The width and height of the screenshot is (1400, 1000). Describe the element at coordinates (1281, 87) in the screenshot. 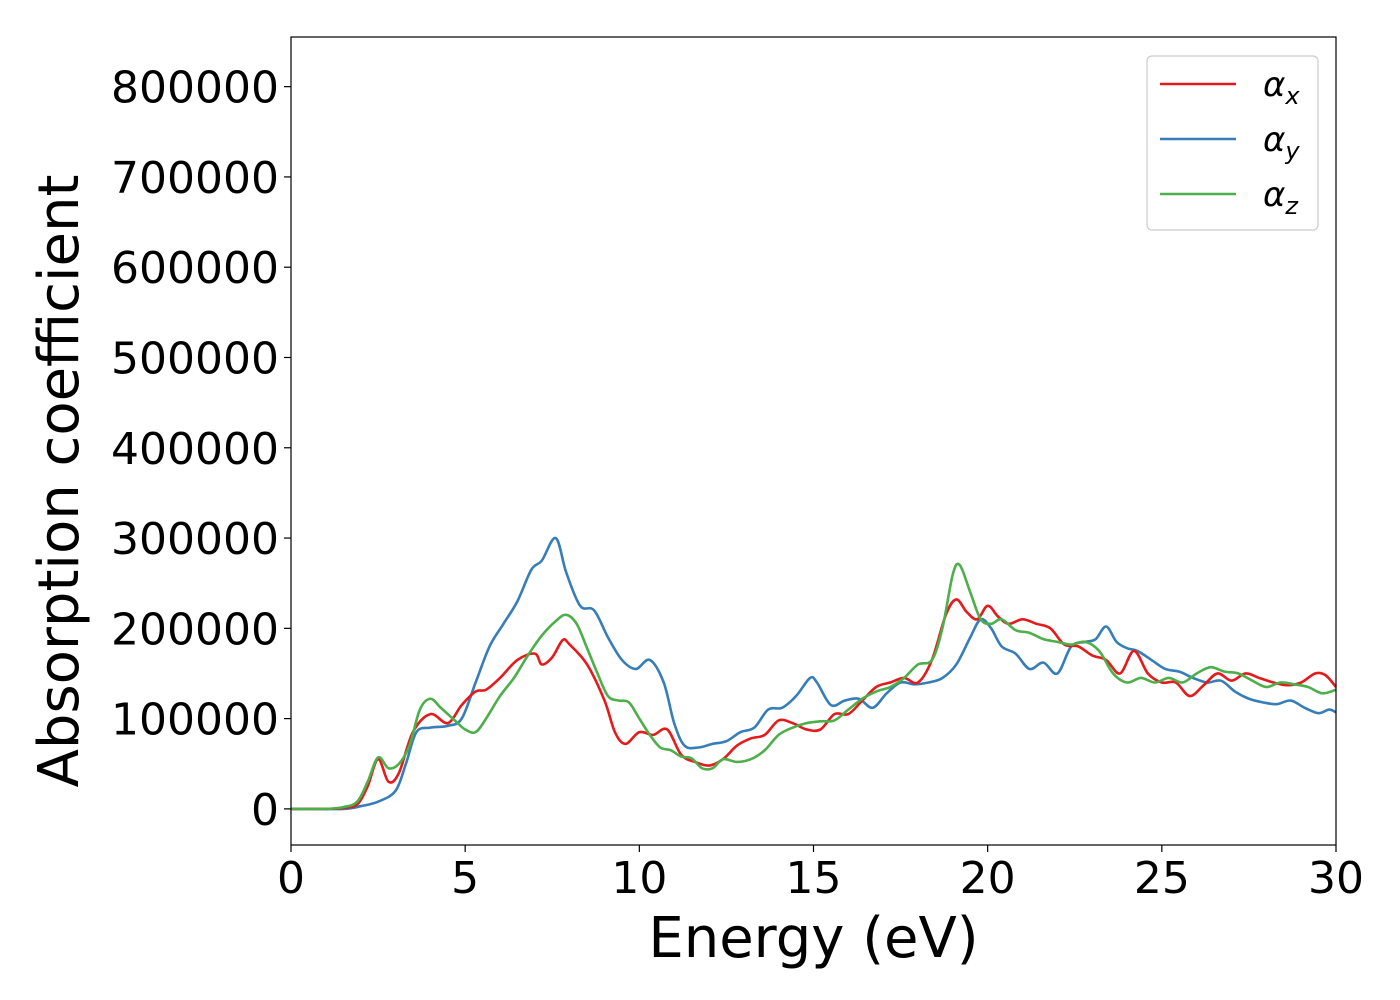

I see `legend-label-x: αx` at that location.